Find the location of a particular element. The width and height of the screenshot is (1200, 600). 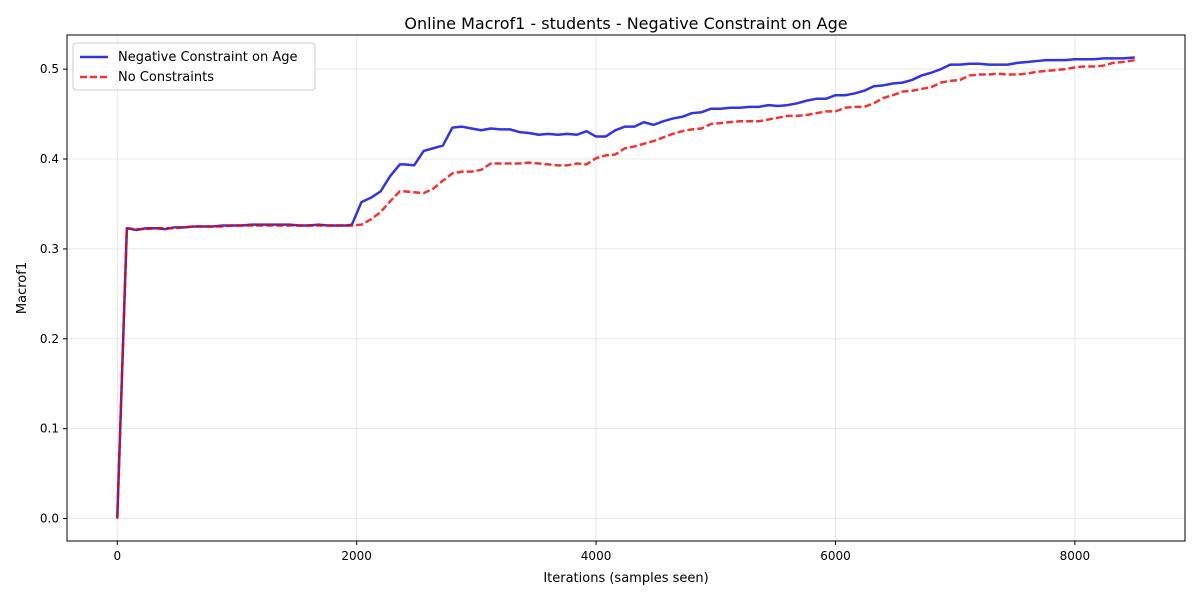

legend-box is located at coordinates (194, 66).